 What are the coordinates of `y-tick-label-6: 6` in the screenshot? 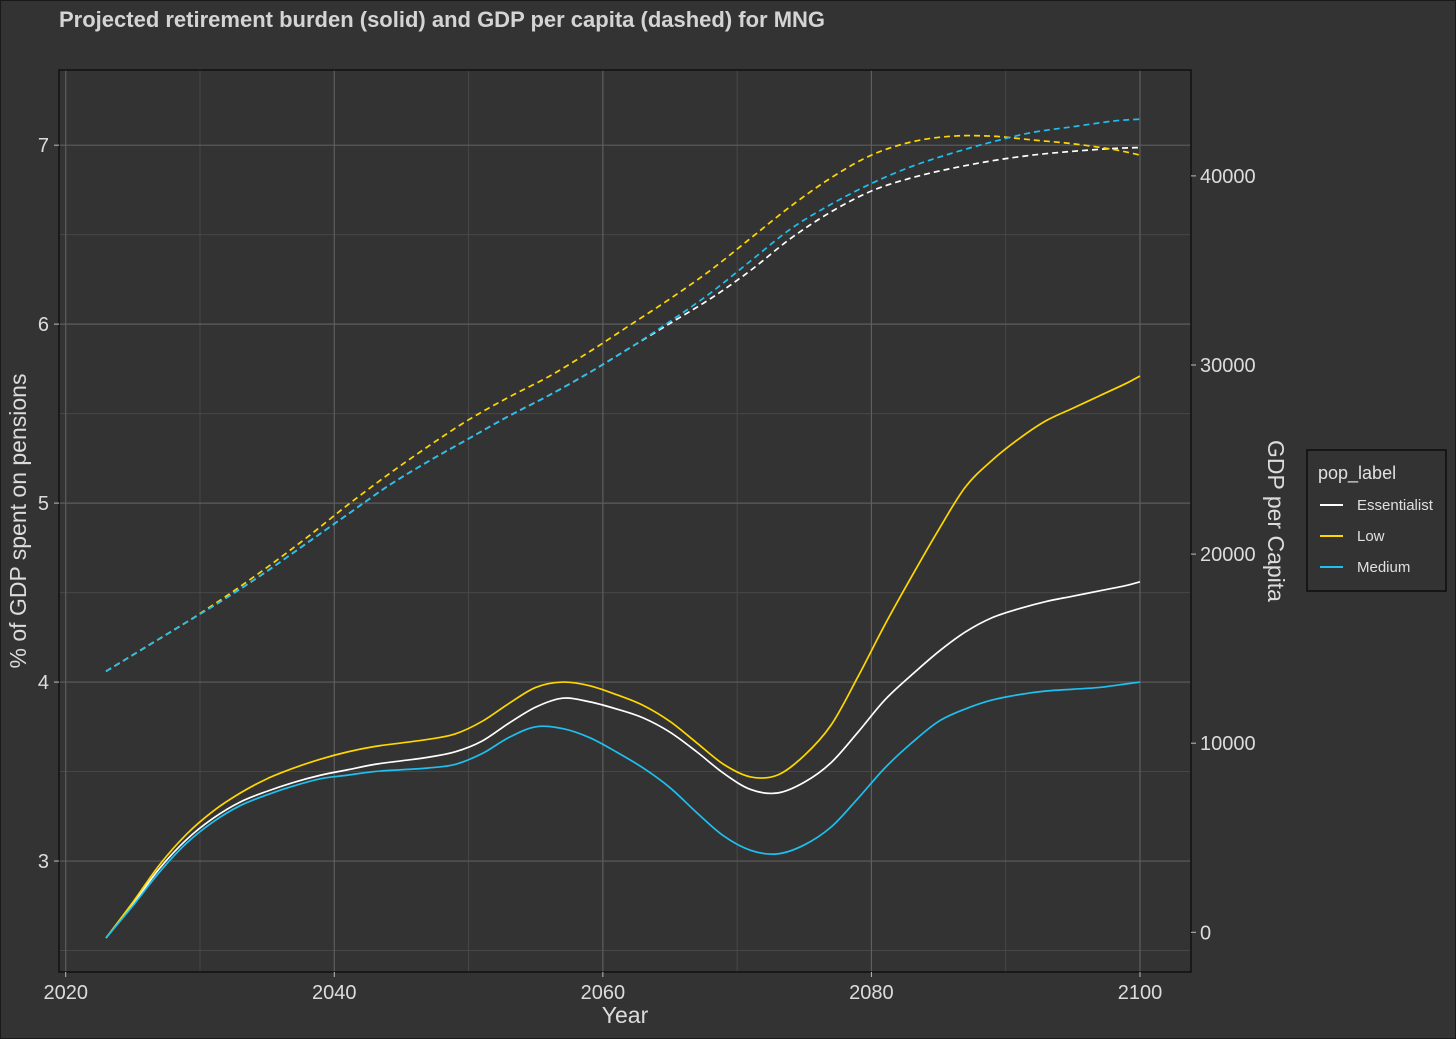 It's located at (43, 325).